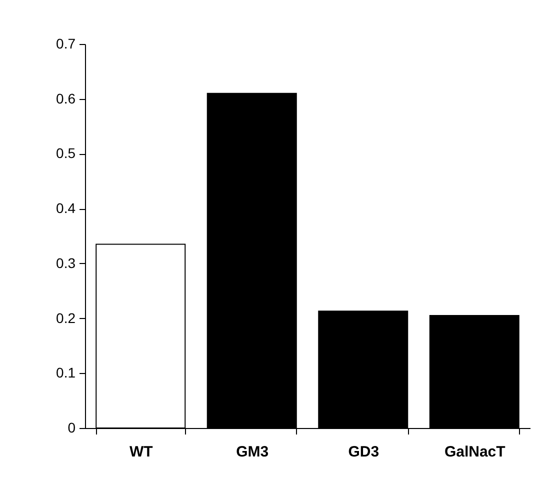 This screenshot has height=504, width=546. I want to click on y-tick-label: 0.2, so click(66, 318).